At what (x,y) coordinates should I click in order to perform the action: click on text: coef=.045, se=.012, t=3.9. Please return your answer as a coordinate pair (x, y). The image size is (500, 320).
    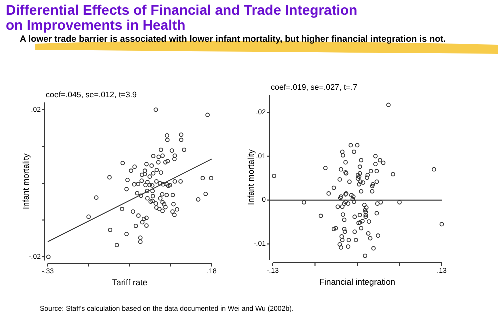
    Looking at the image, I should click on (92, 95).